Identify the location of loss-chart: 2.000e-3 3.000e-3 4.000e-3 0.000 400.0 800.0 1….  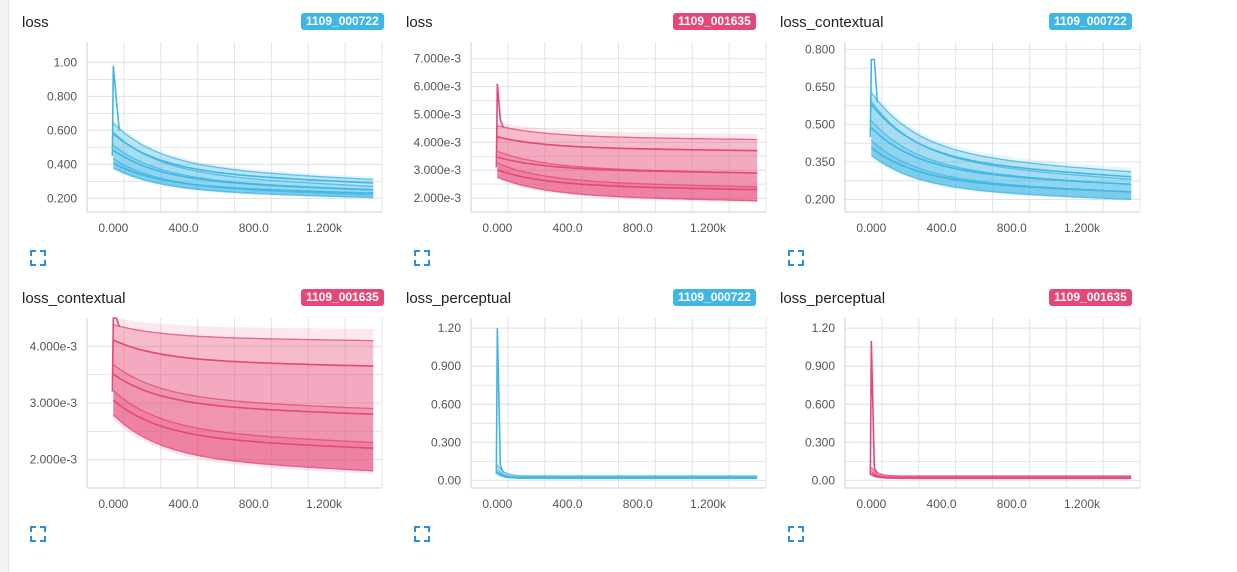
(206, 414).